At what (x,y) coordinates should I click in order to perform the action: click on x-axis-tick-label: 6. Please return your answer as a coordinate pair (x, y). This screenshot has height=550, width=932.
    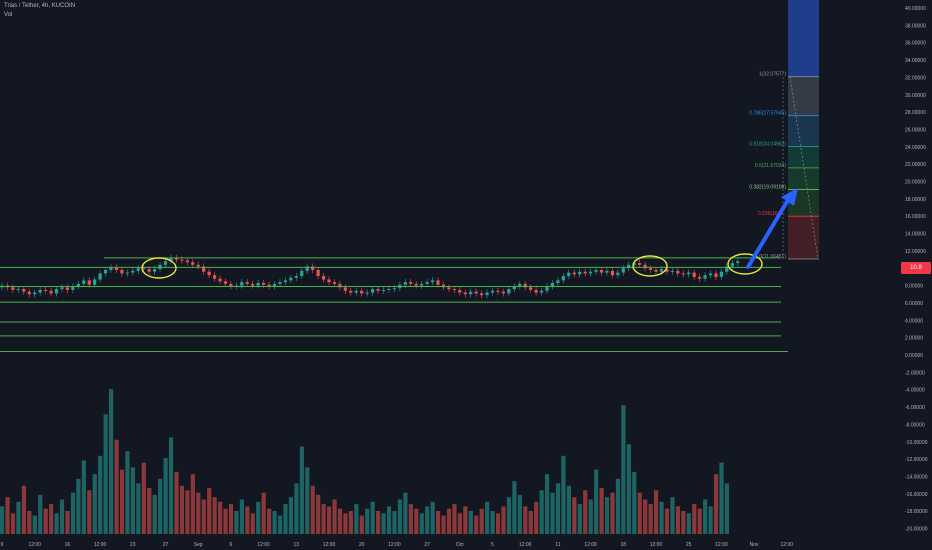
    Looking at the image, I should click on (231, 545).